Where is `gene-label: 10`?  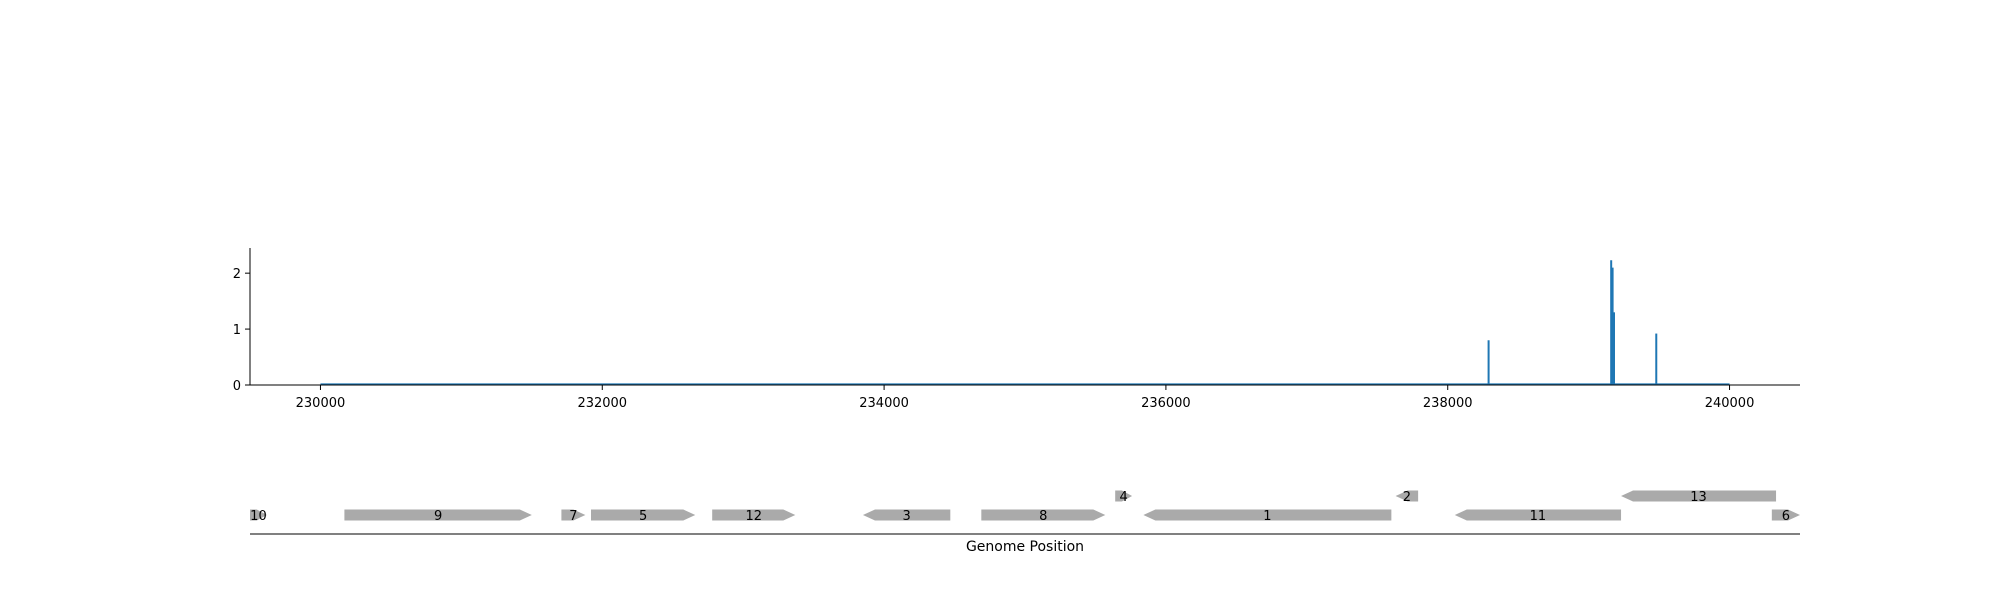 gene-label: 10 is located at coordinates (258, 516).